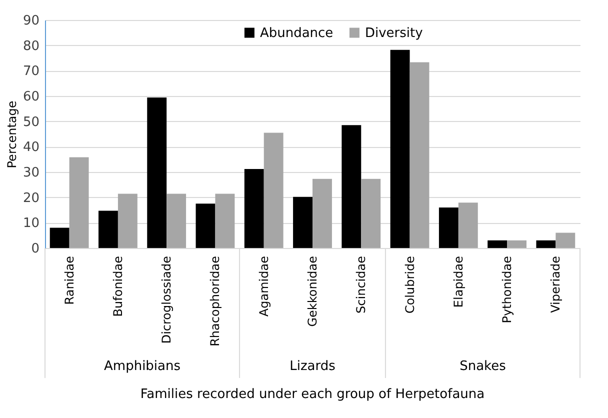 The width and height of the screenshot is (608, 418). I want to click on x-tick-label: Colubride, so click(409, 285).